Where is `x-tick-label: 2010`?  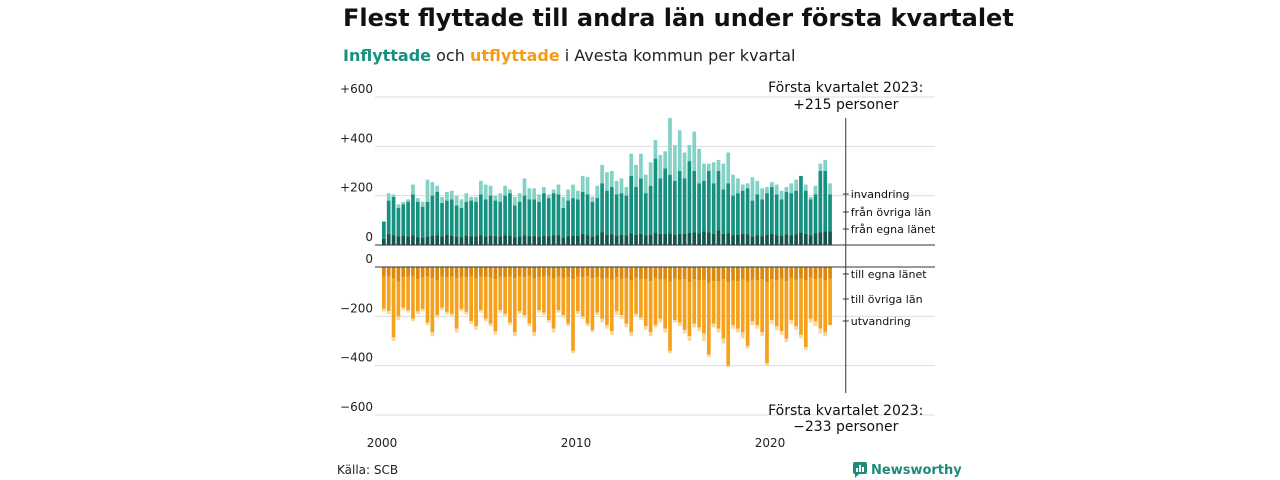 x-tick-label: 2010 is located at coordinates (576, 443).